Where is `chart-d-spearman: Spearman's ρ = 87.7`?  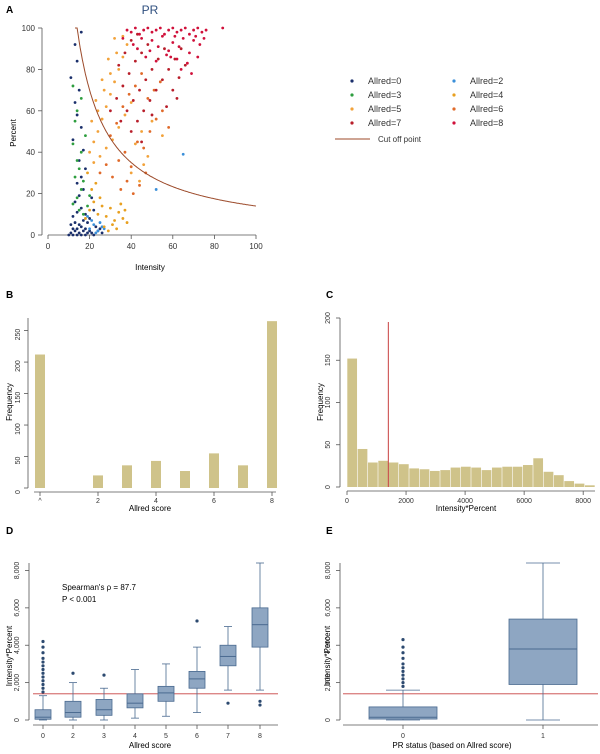 chart-d-spearman: Spearman's ρ = 87.7 is located at coordinates (99, 587).